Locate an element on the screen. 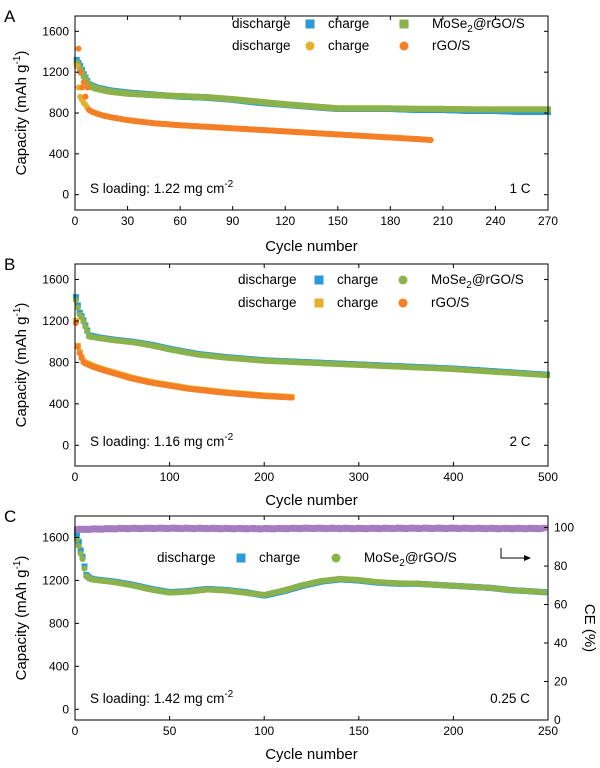 This screenshot has width=600, height=768. legend-series-name: MoSe2@rGO/S is located at coordinates (477, 281).